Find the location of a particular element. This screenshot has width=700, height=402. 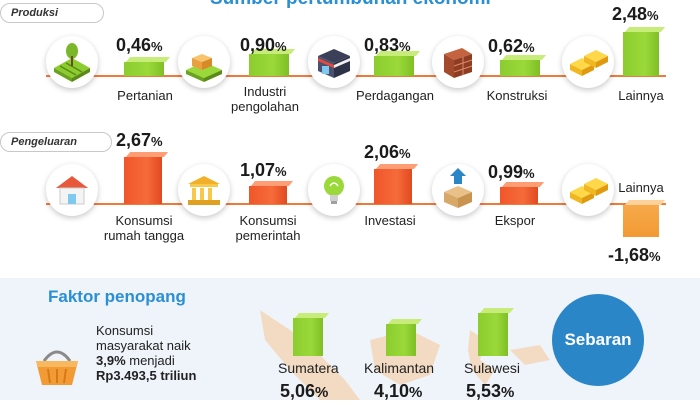

produksi-baseline is located at coordinates (356, 76).